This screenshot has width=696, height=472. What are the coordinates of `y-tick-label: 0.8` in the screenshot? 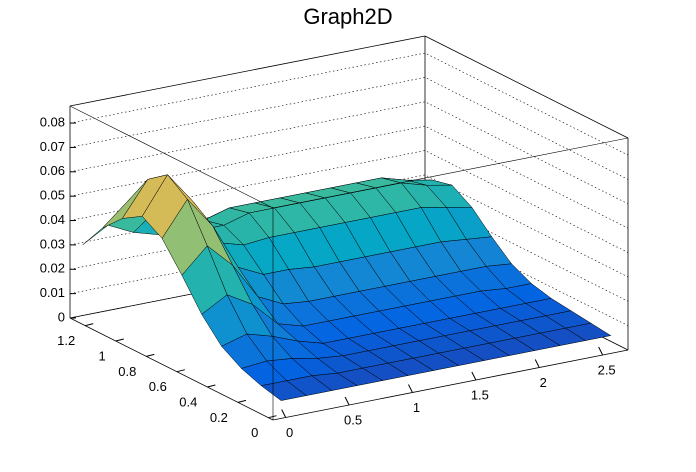 It's located at (127, 371).